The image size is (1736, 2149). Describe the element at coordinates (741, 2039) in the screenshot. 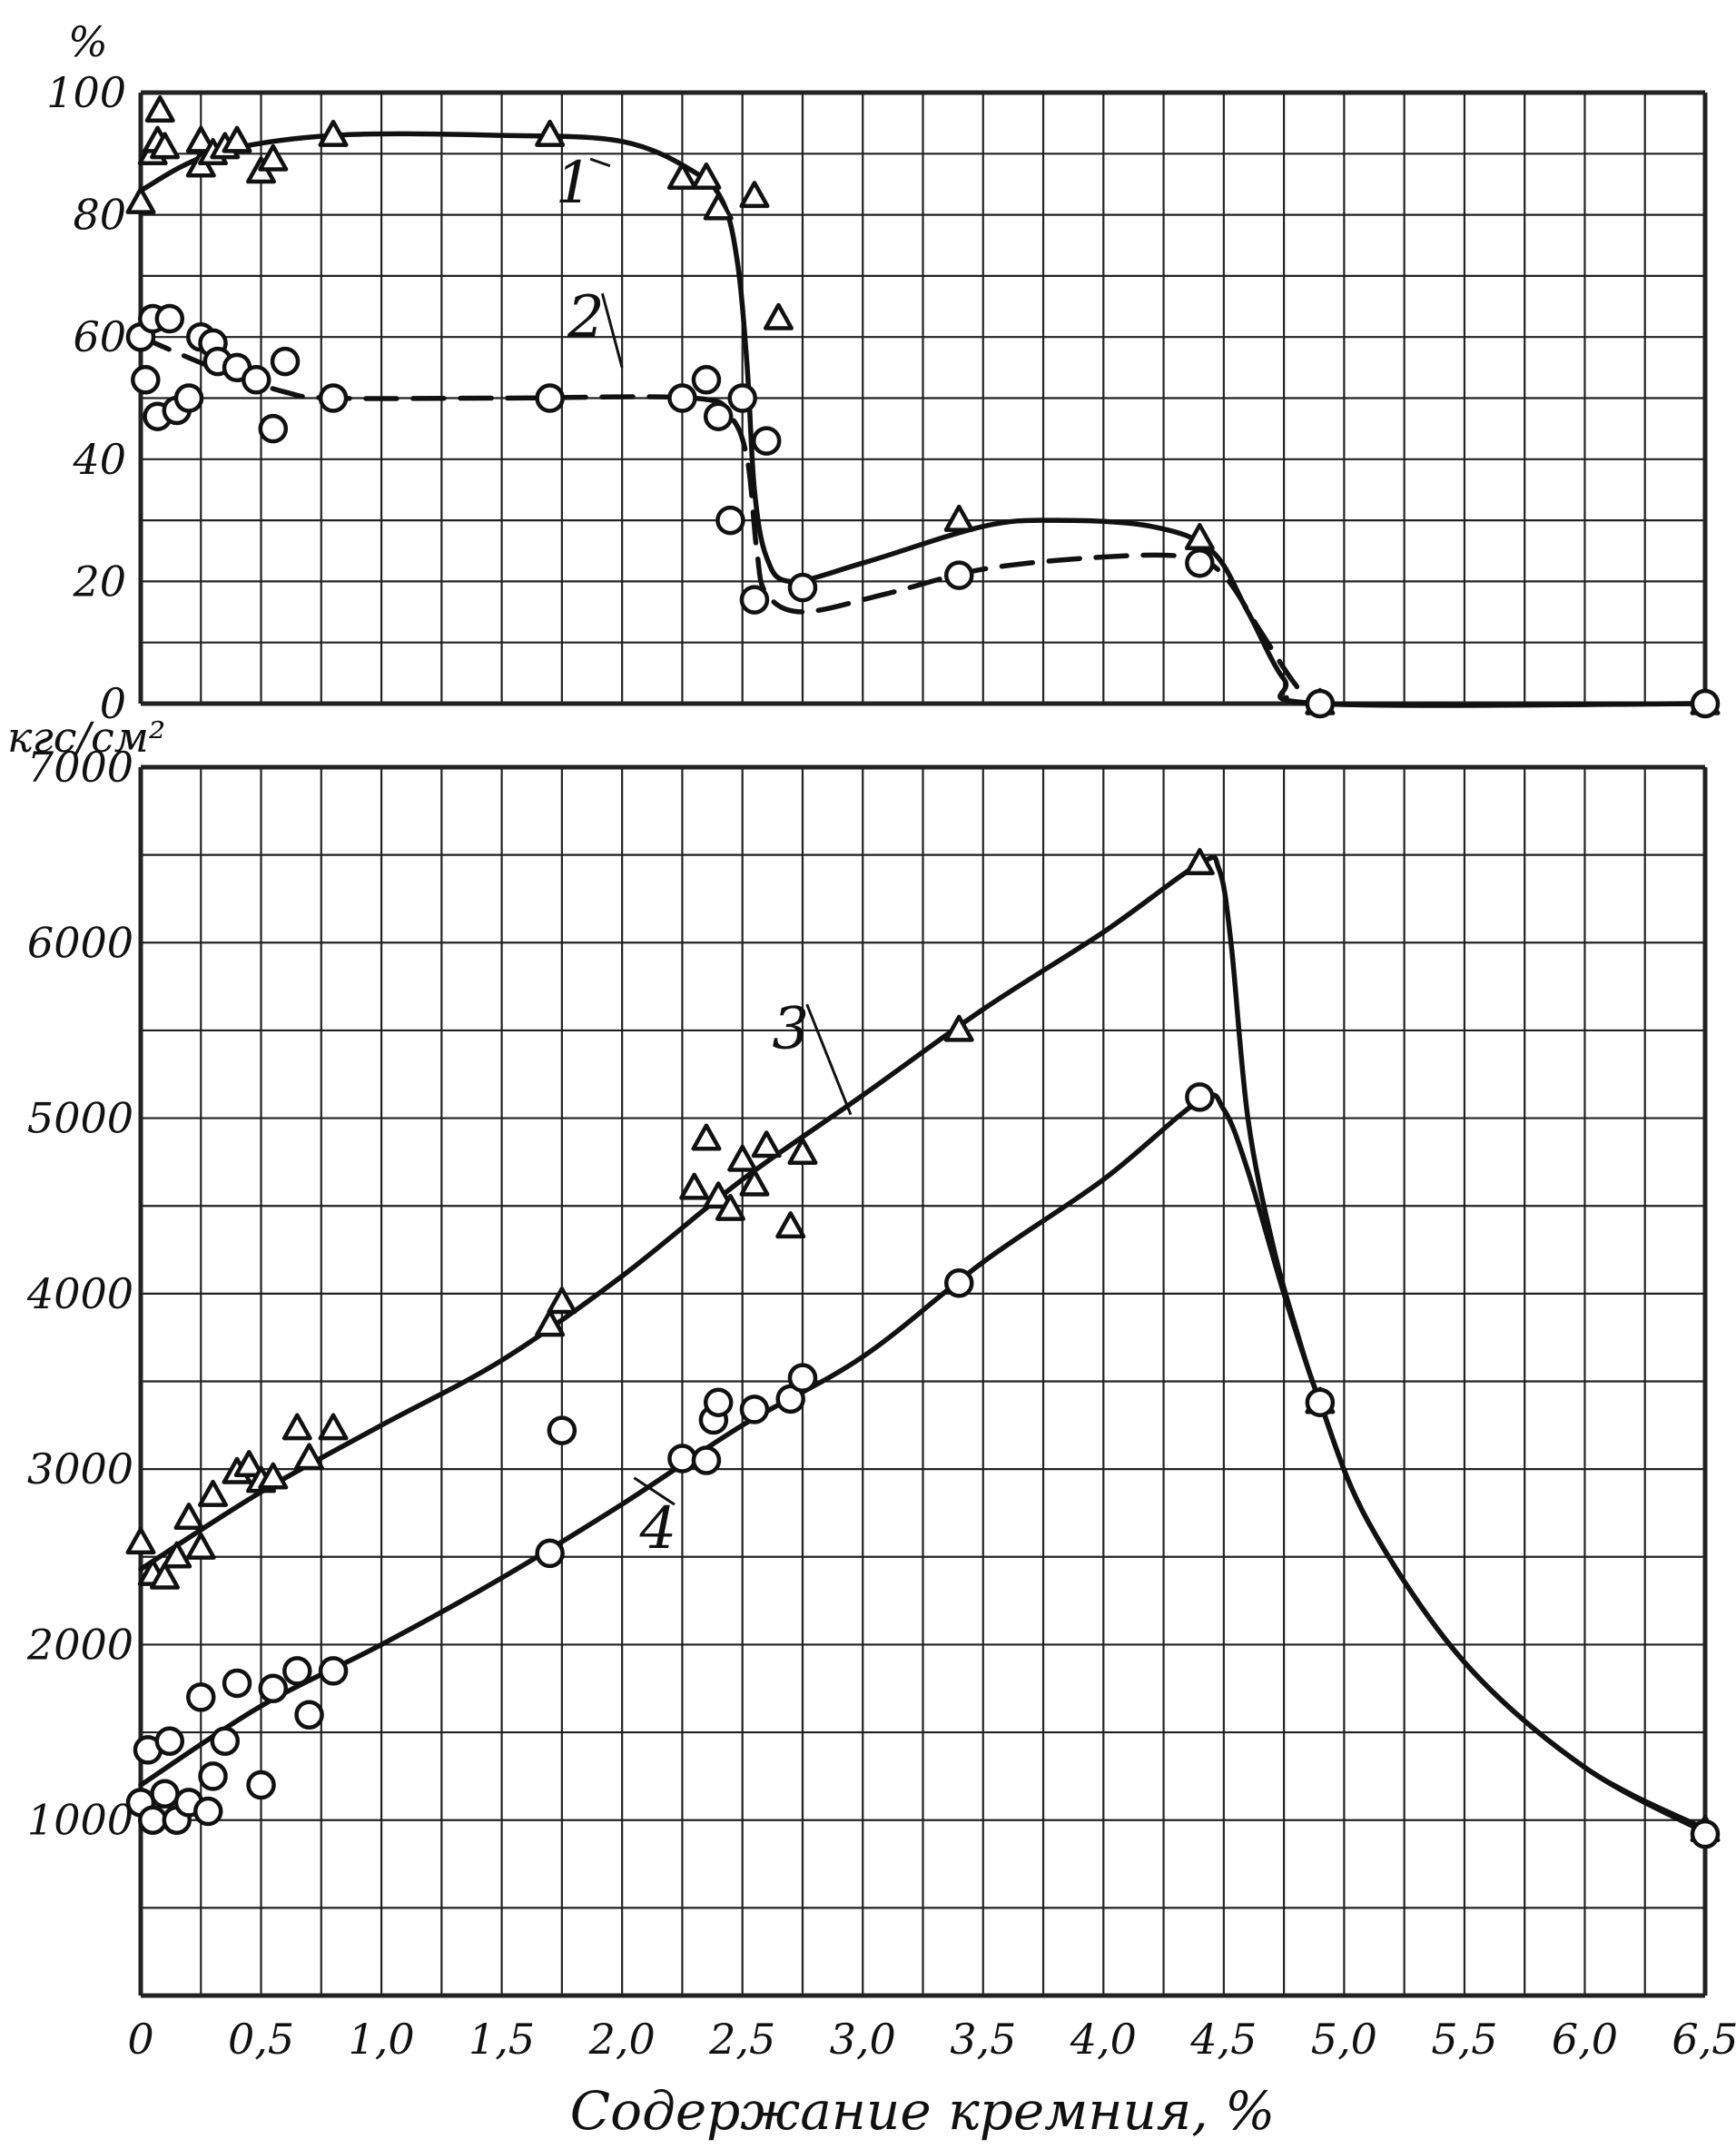

I see `x-tick-label-5: 2,5` at that location.